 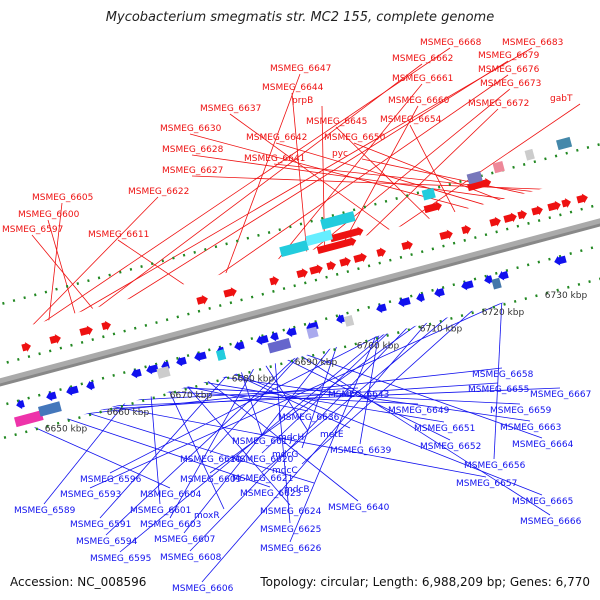 I want to click on reverse-gene-label: MSMEG_6667, so click(x=560, y=395).